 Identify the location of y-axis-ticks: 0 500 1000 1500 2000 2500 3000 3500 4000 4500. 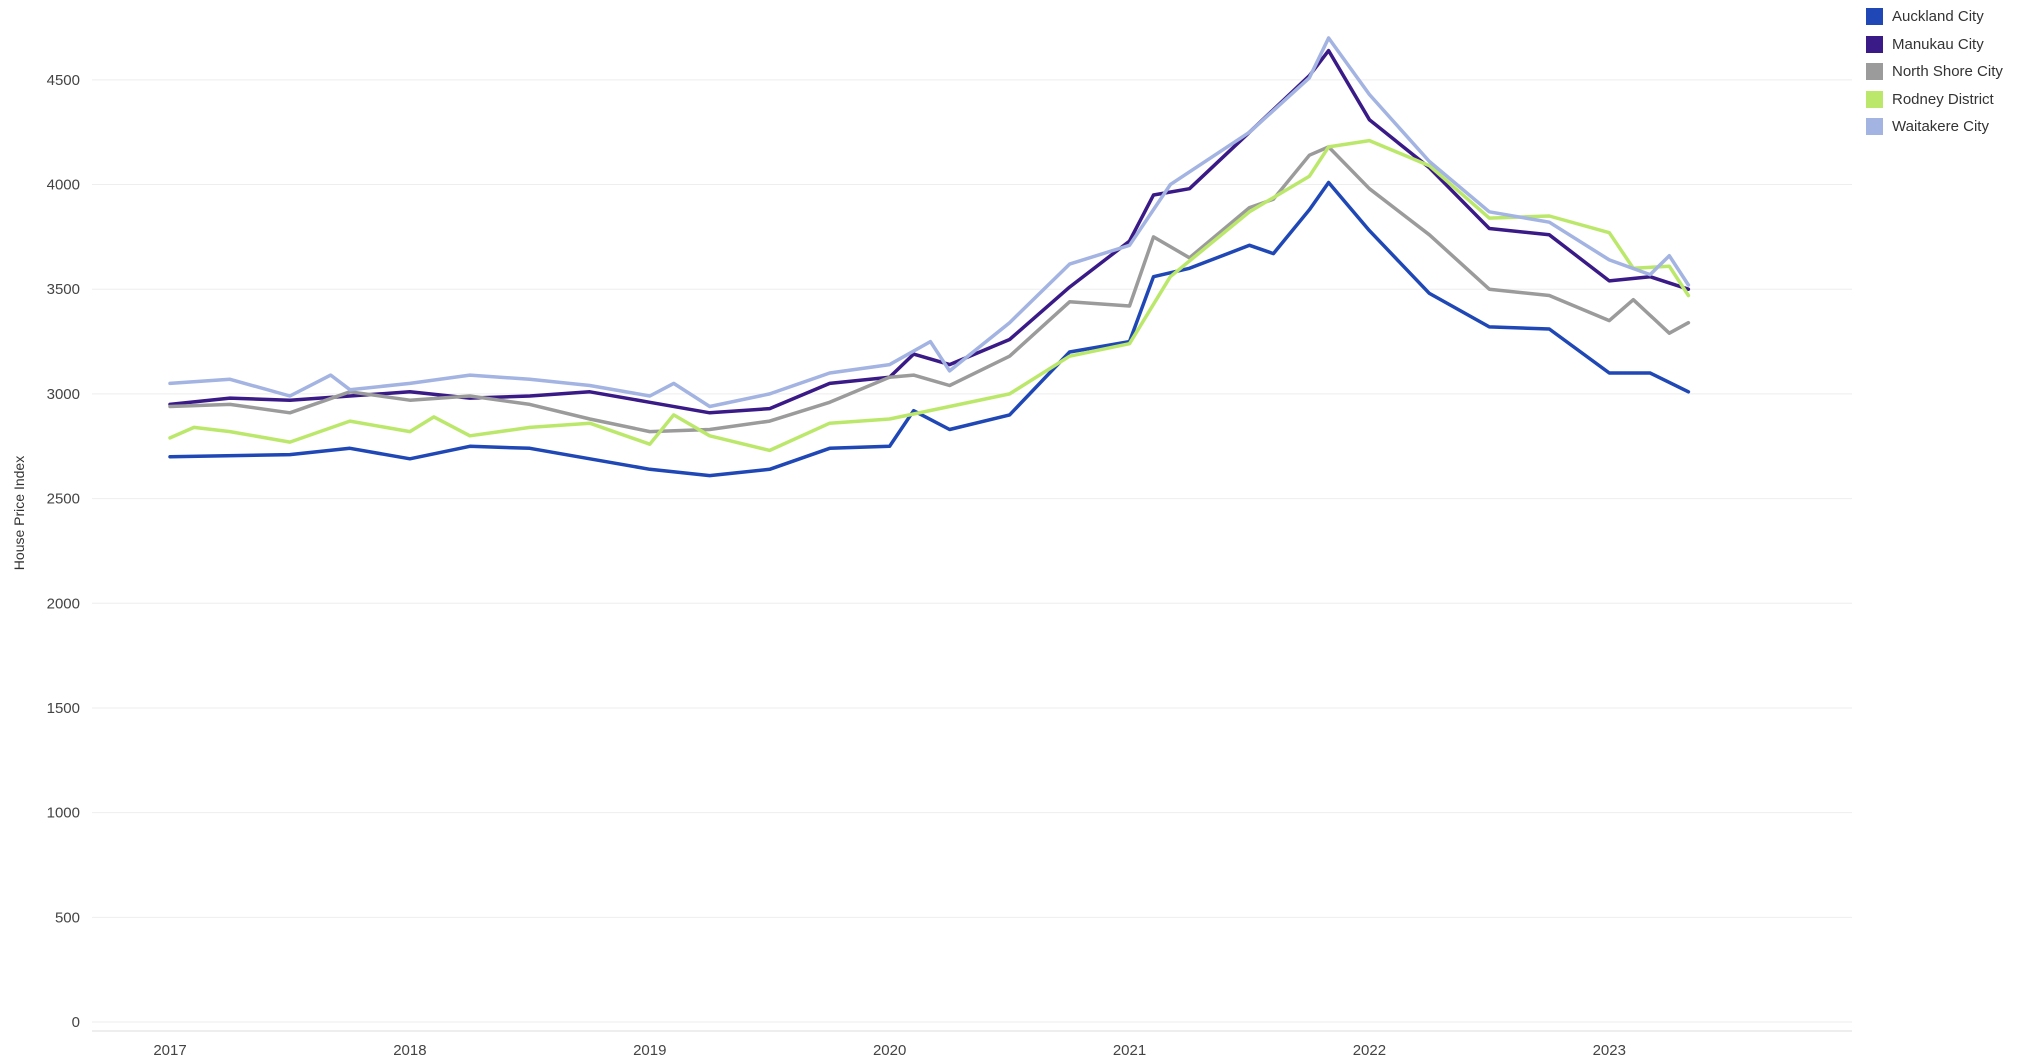
(63, 551).